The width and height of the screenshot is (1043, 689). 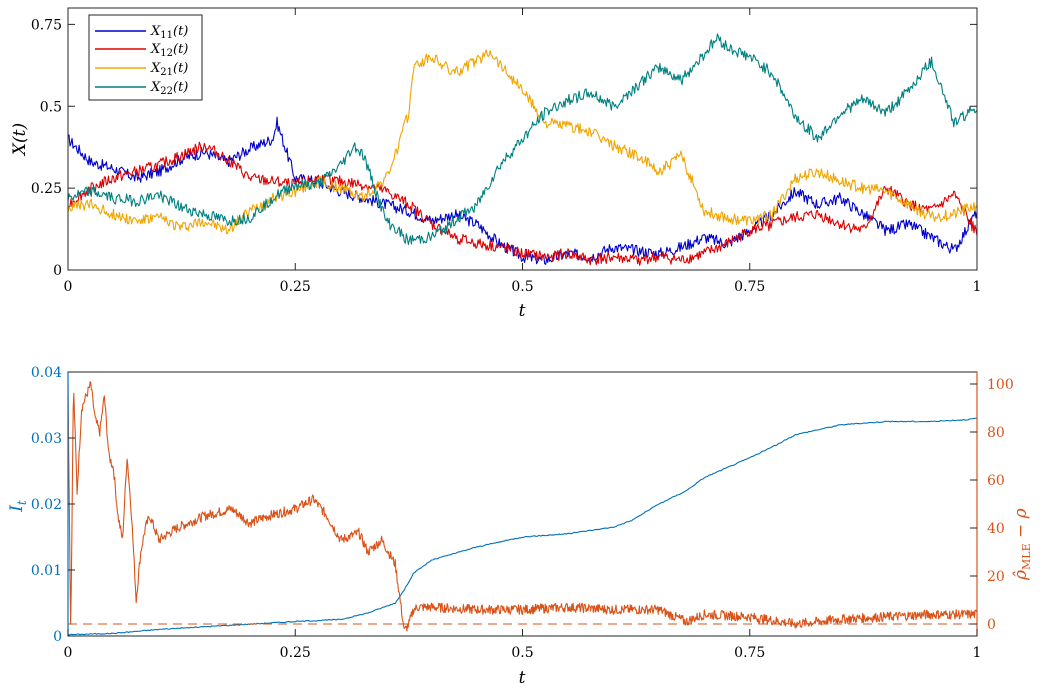 What do you see at coordinates (51, 107) in the screenshot?
I see `top-y-tick-label: 0.5` at bounding box center [51, 107].